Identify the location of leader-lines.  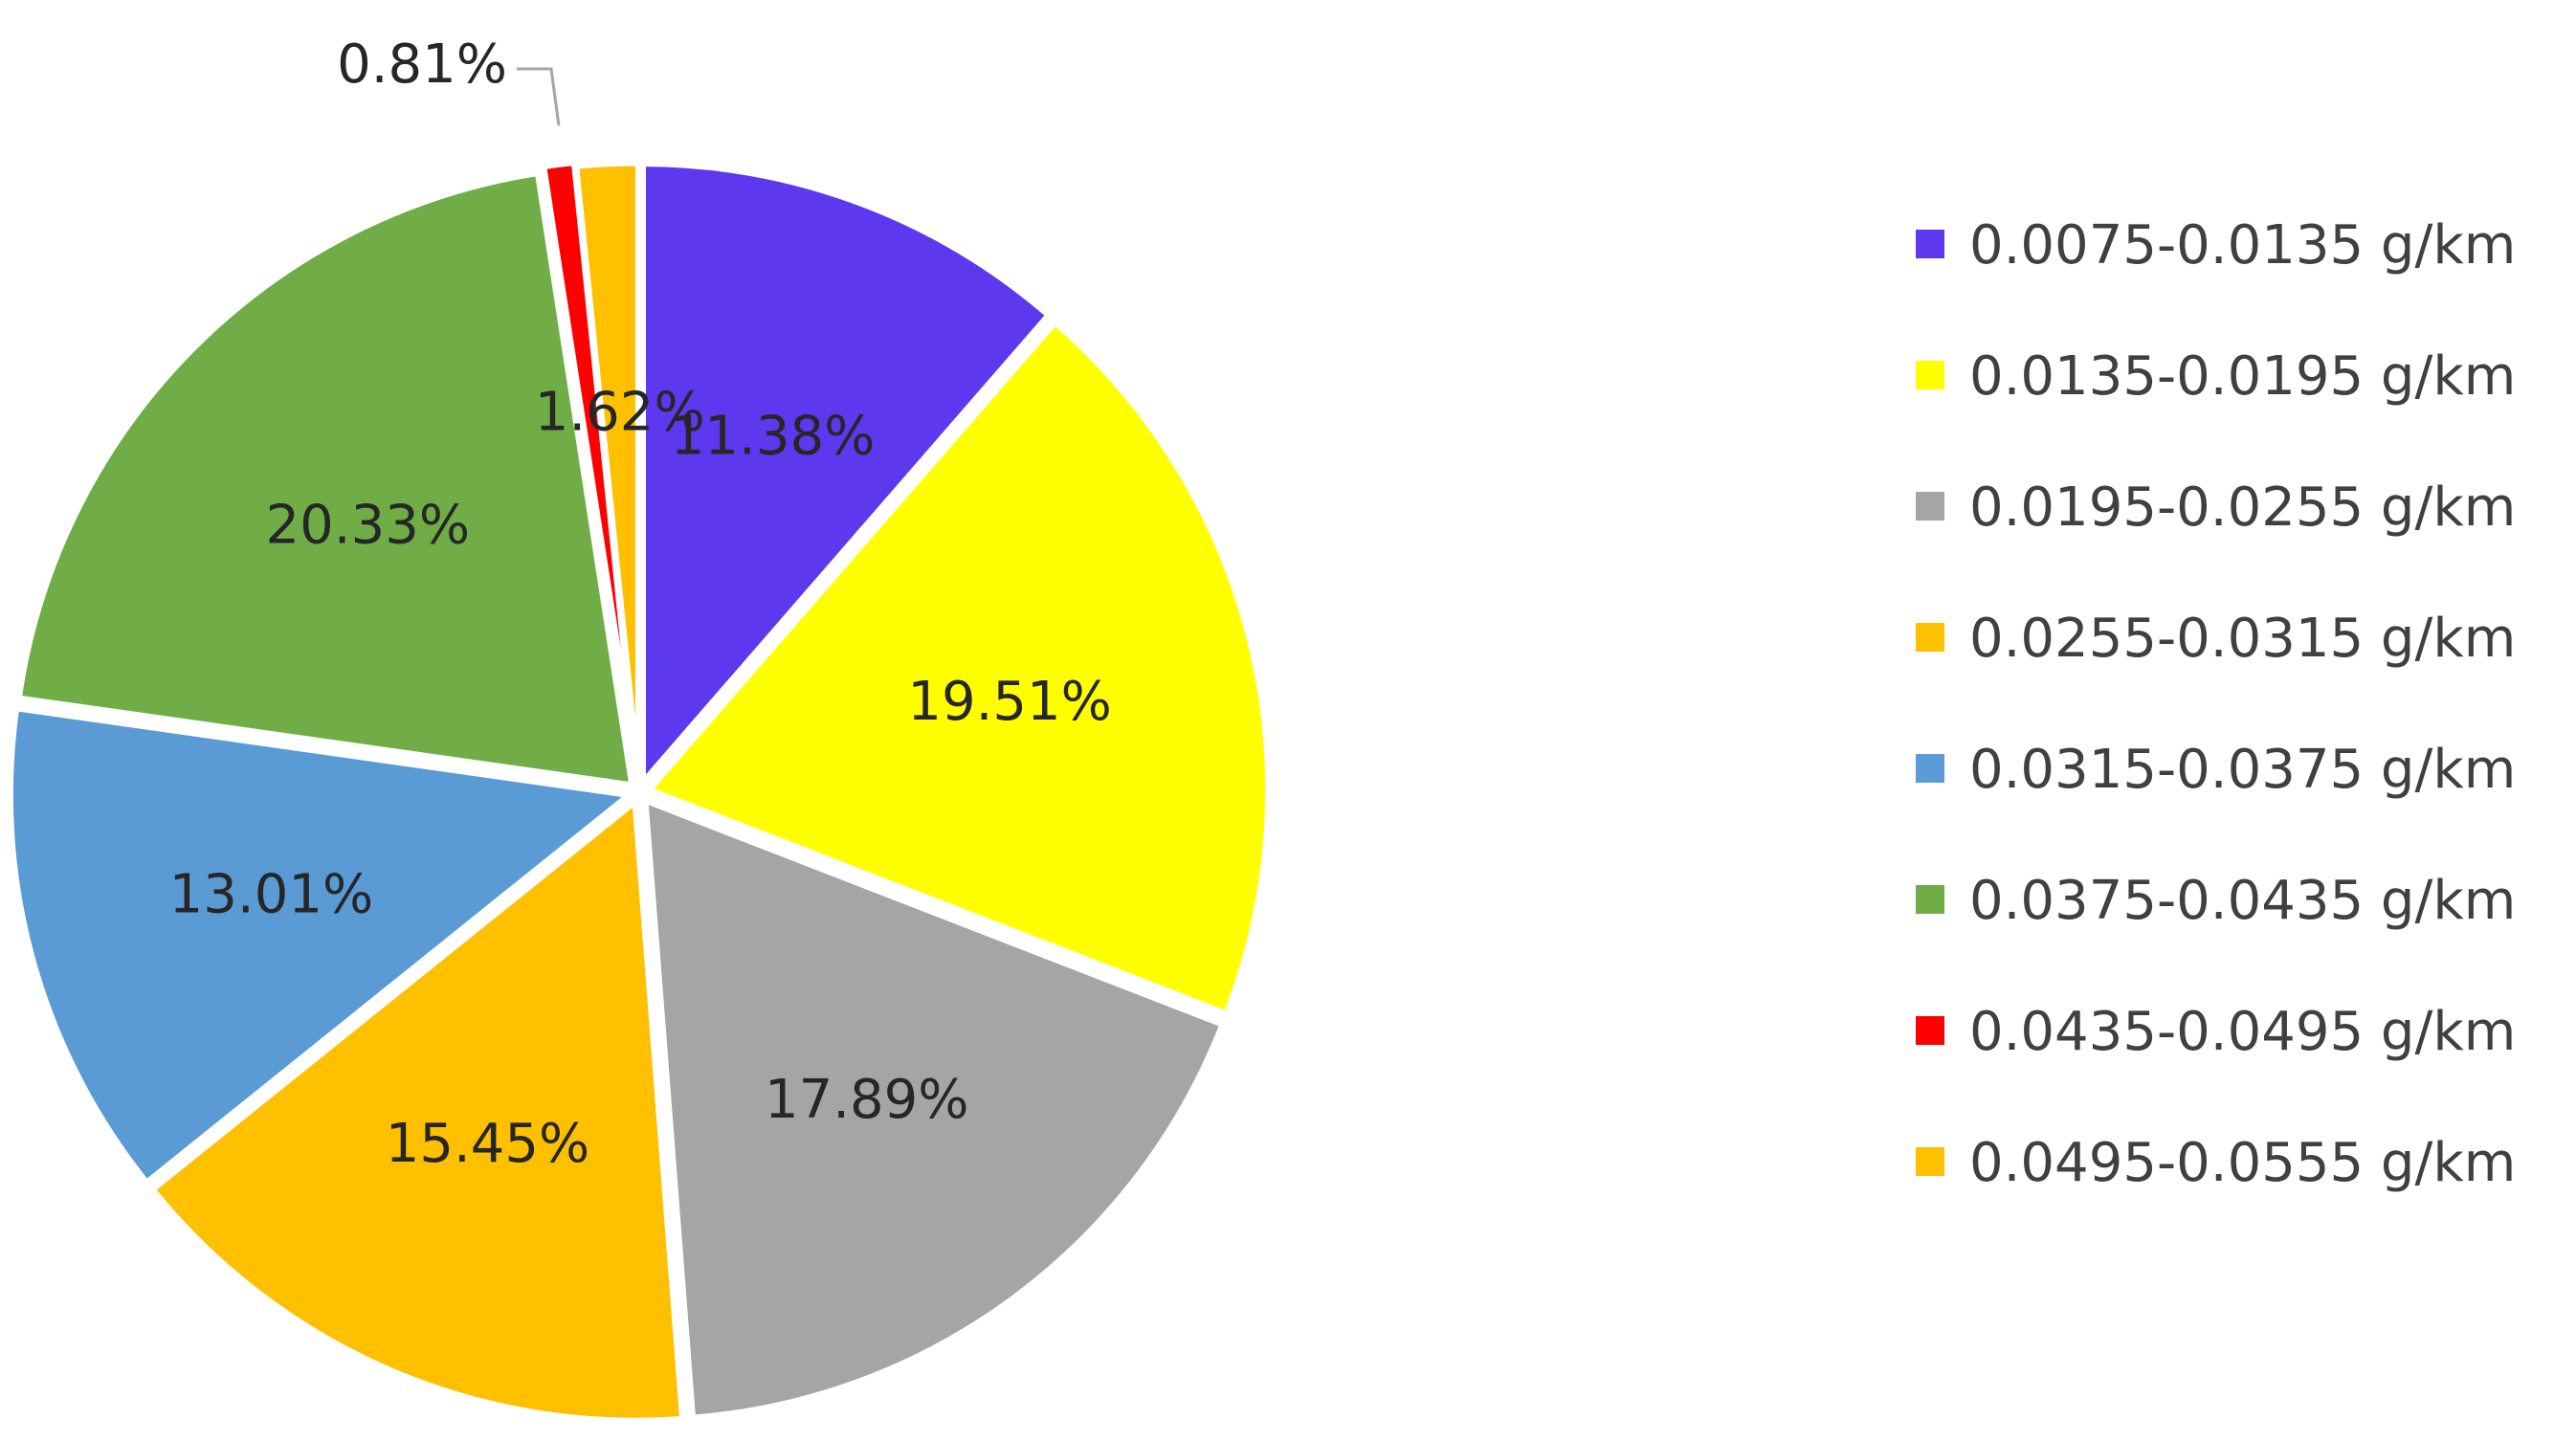
(538, 97).